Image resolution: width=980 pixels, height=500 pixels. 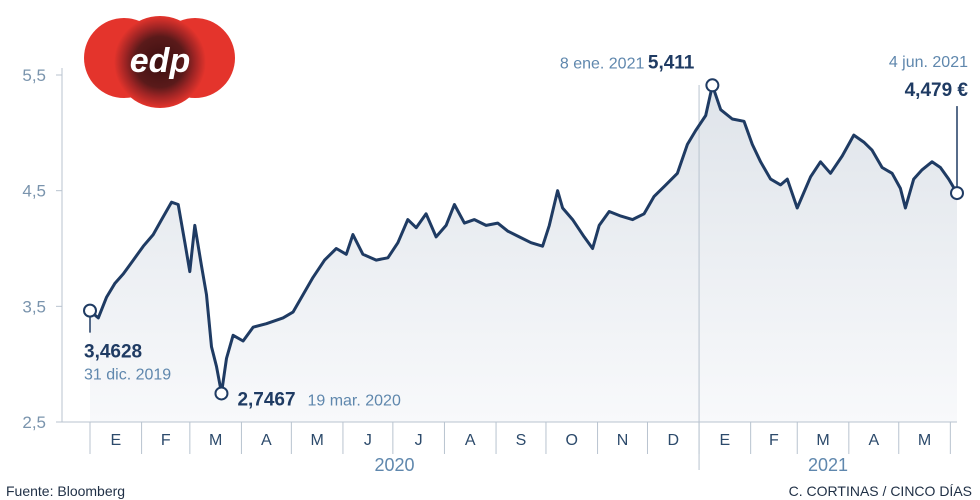 I want to click on max-date: 8 ene. 2021, so click(x=602, y=63).